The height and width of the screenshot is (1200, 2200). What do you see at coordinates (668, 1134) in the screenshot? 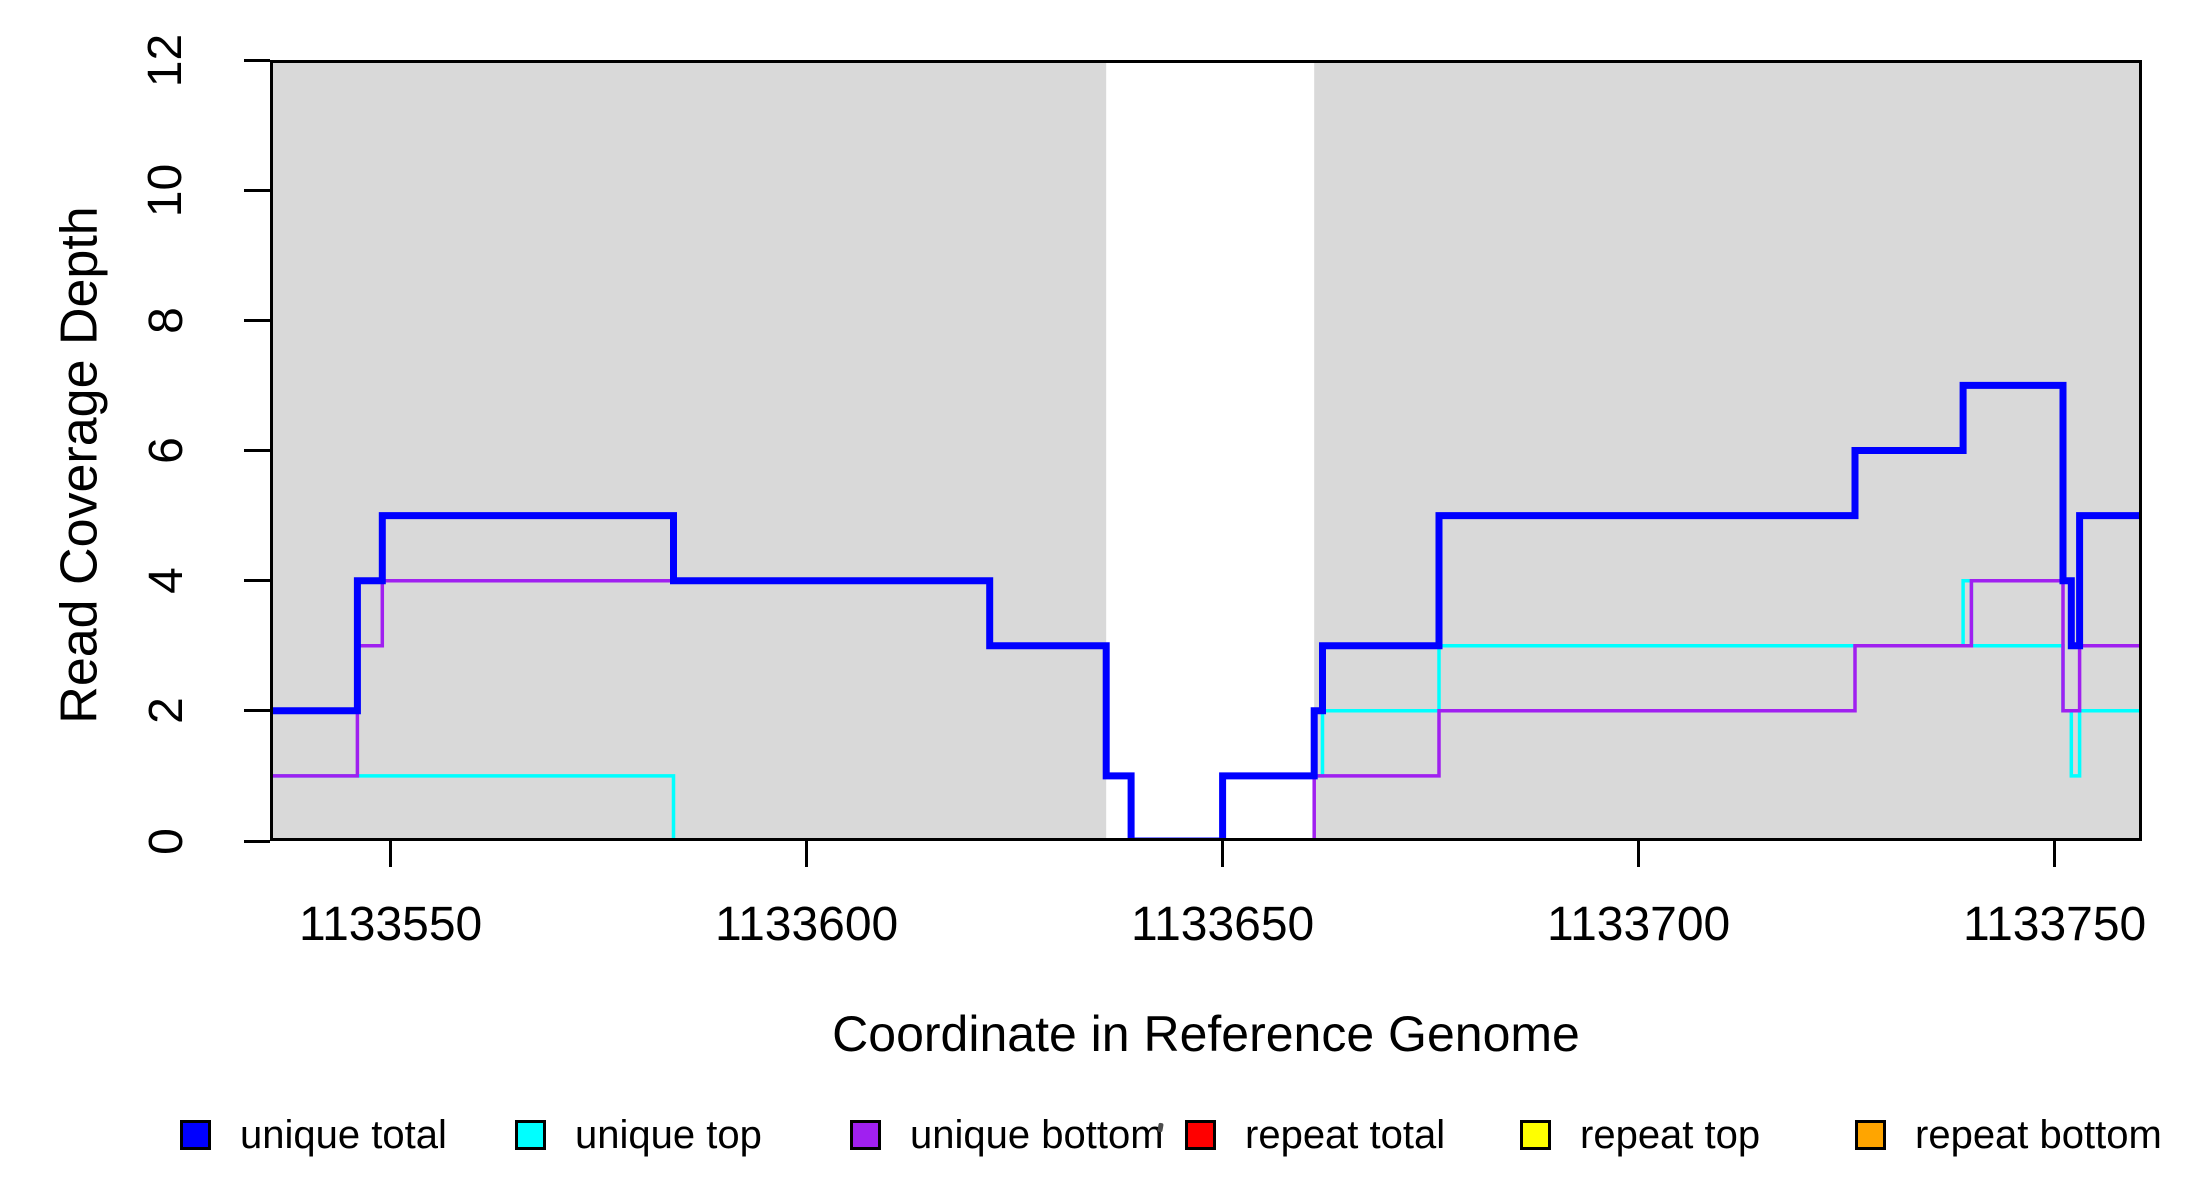
I see `legend-label: unique top` at bounding box center [668, 1134].